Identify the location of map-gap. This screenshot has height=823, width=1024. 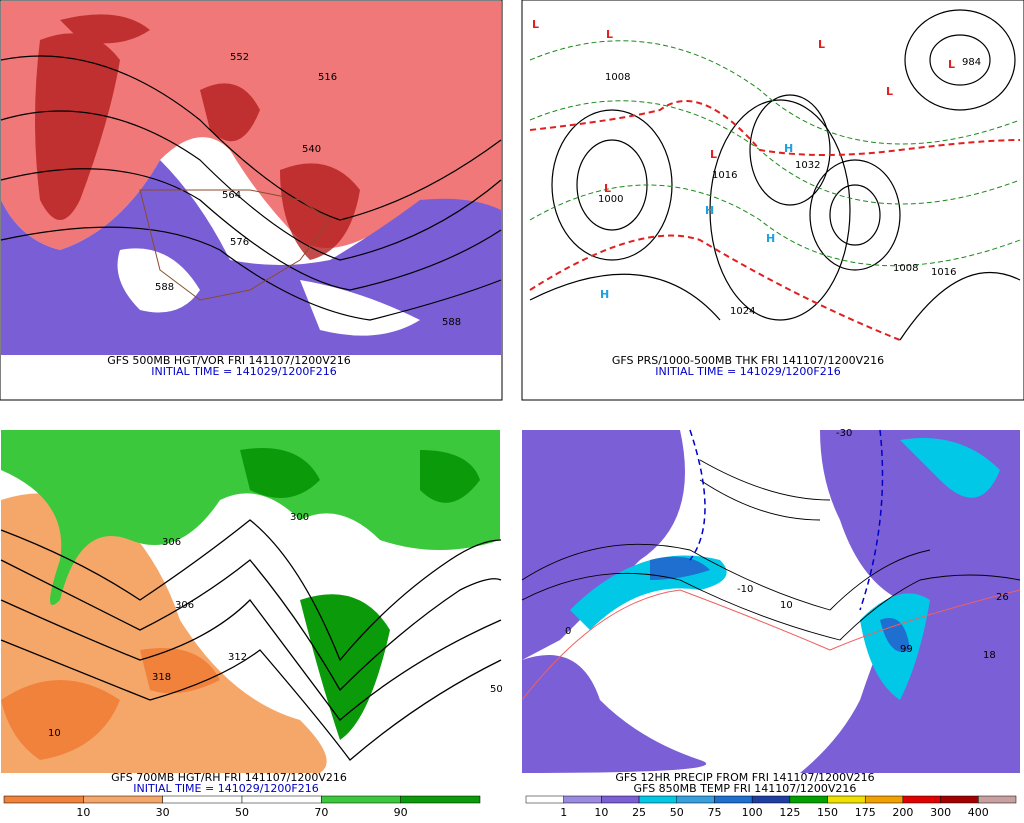
(268, 292).